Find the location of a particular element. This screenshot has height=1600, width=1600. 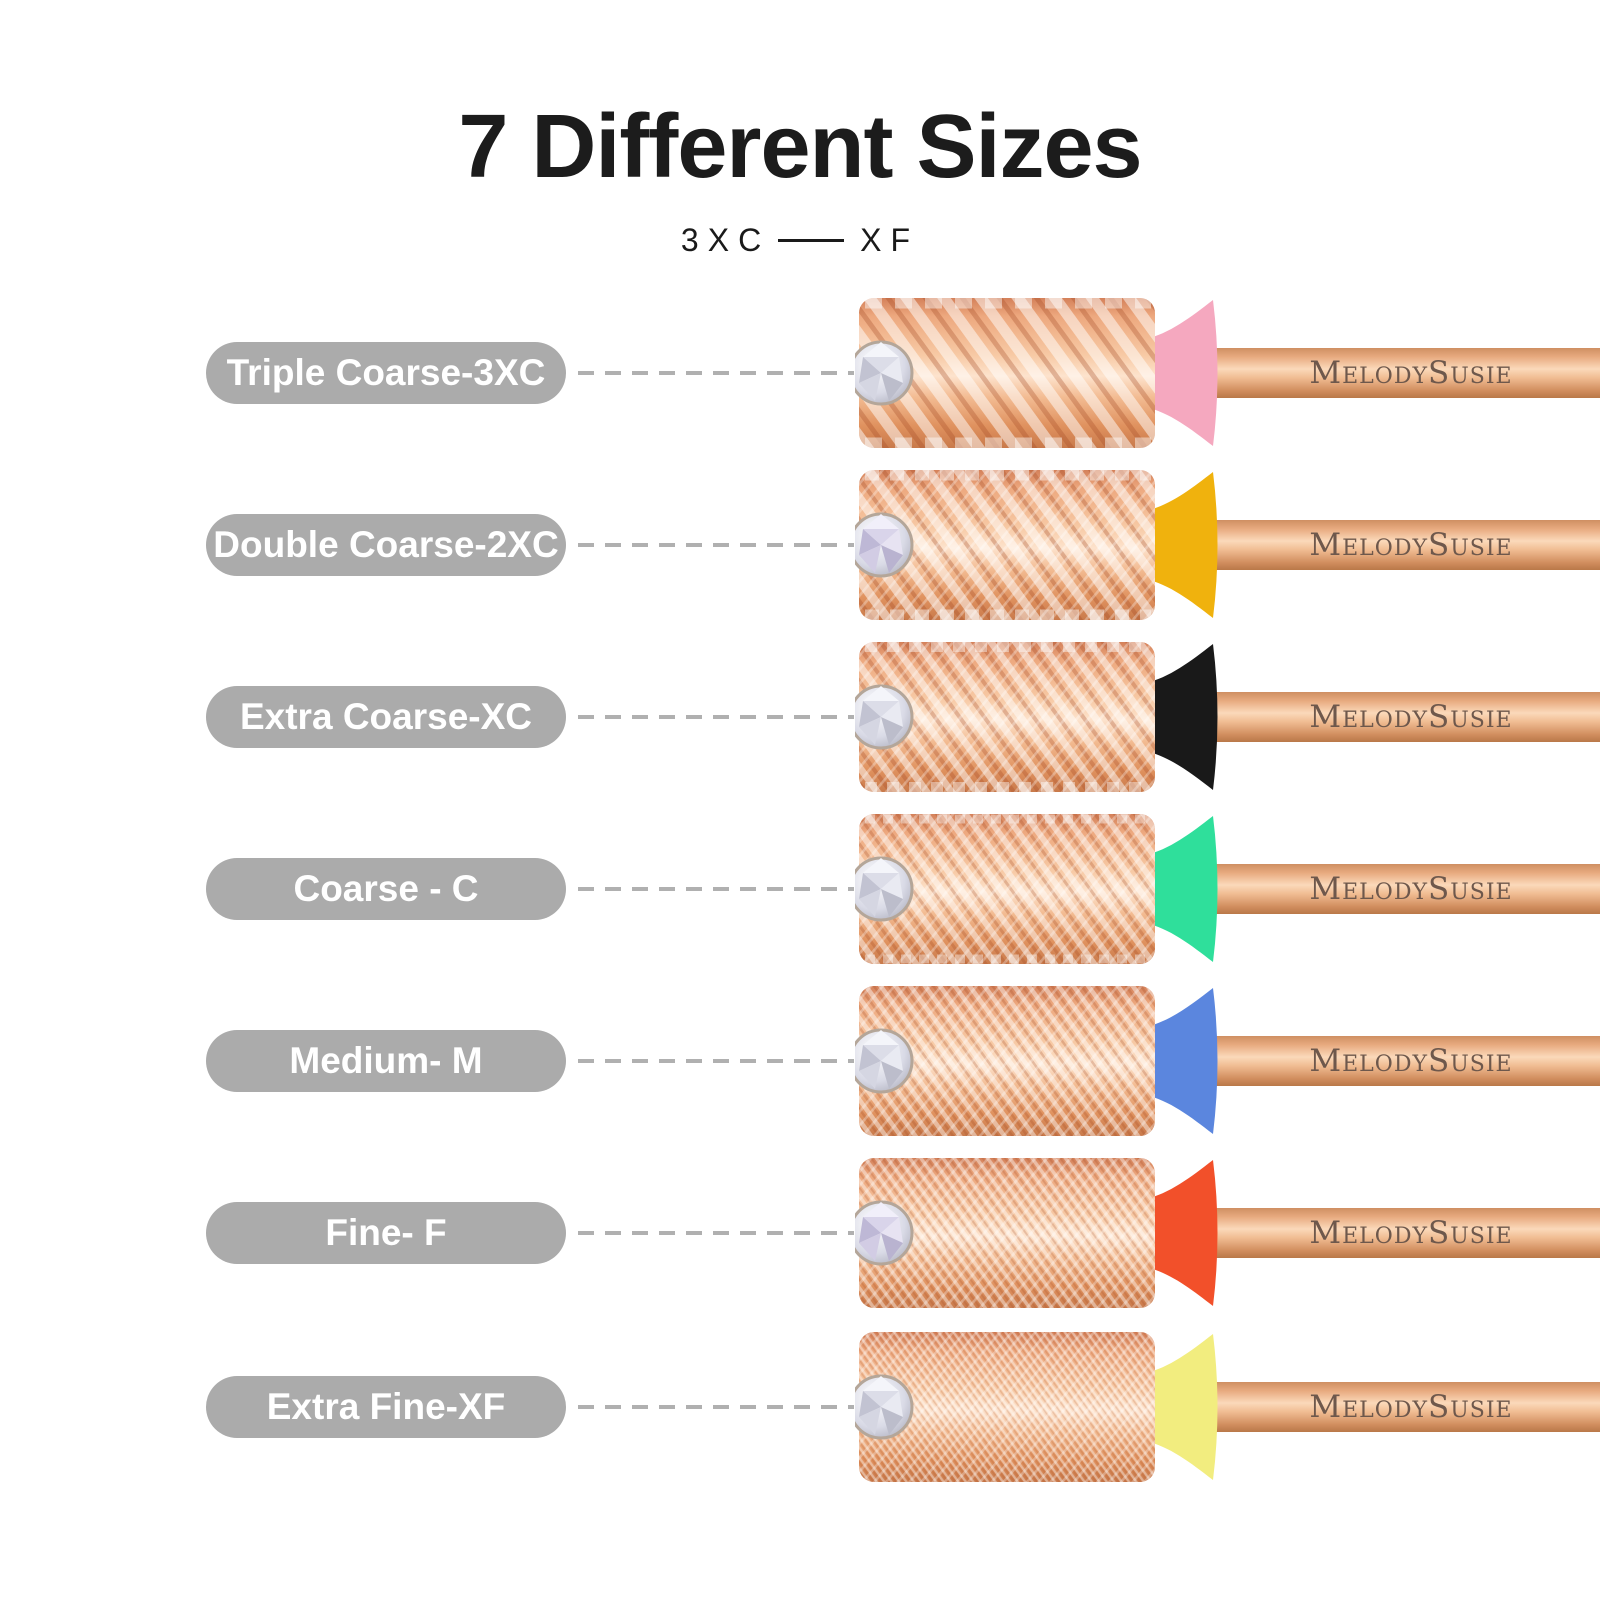

size-row: Triple Coarse-3XC MELODYSUSIE is located at coordinates (800, 373).